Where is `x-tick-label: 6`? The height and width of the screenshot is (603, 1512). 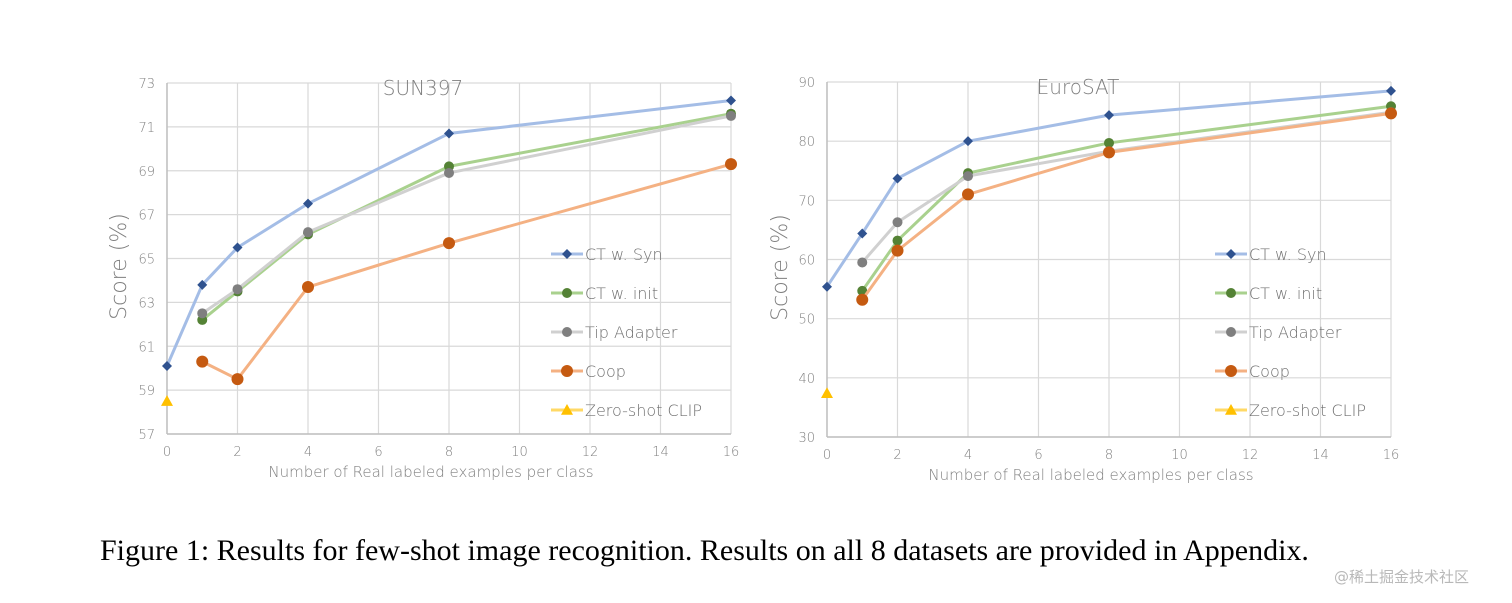
x-tick-label: 6 is located at coordinates (378, 452).